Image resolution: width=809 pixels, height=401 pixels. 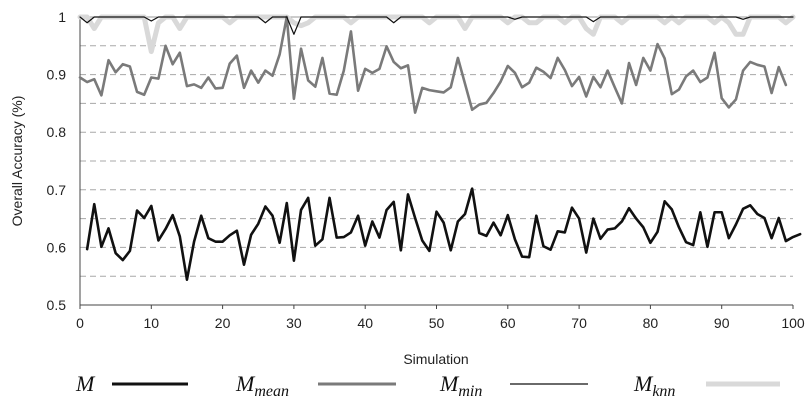 I want to click on x-tick-label: 100, so click(x=793, y=323).